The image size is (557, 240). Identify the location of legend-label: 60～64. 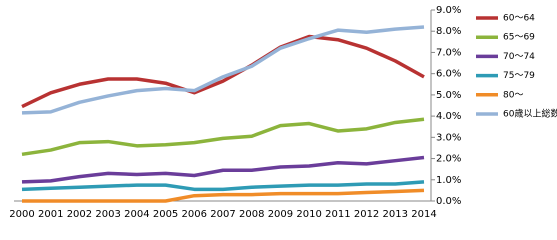
(519, 19).